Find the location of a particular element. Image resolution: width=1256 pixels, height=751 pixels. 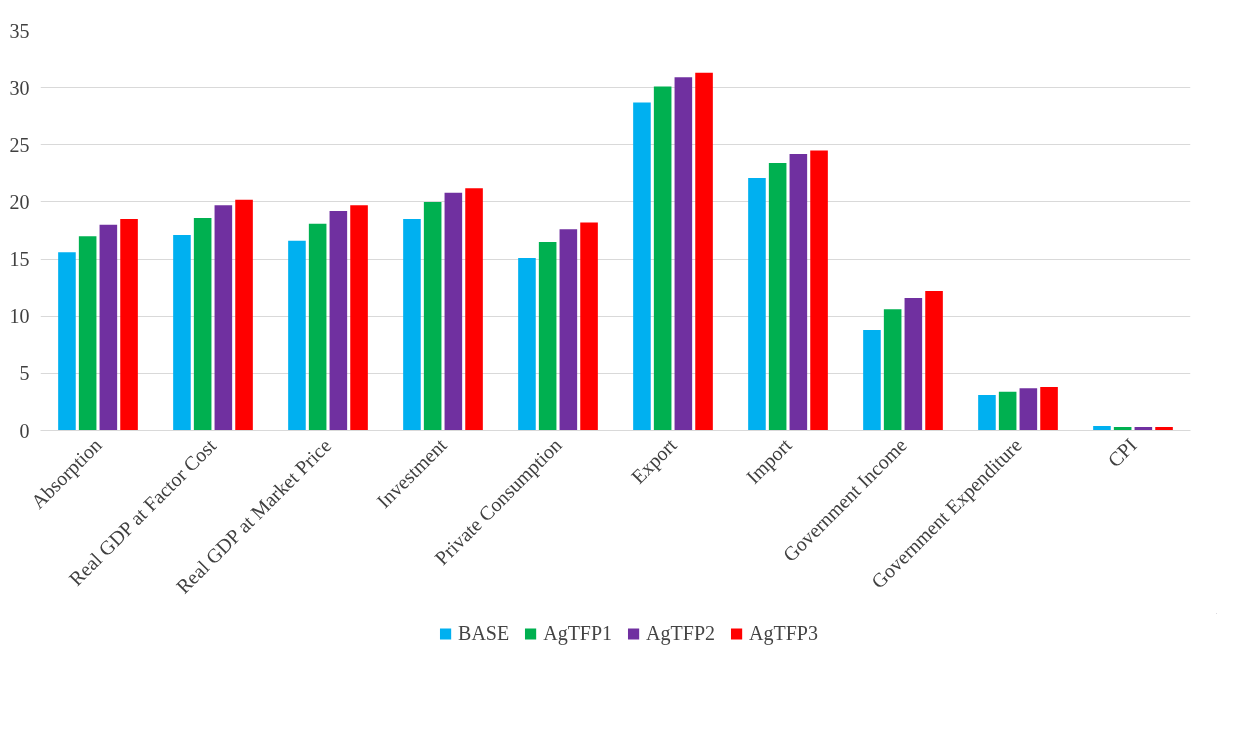

y-tick-label: 30 is located at coordinates (19, 87).